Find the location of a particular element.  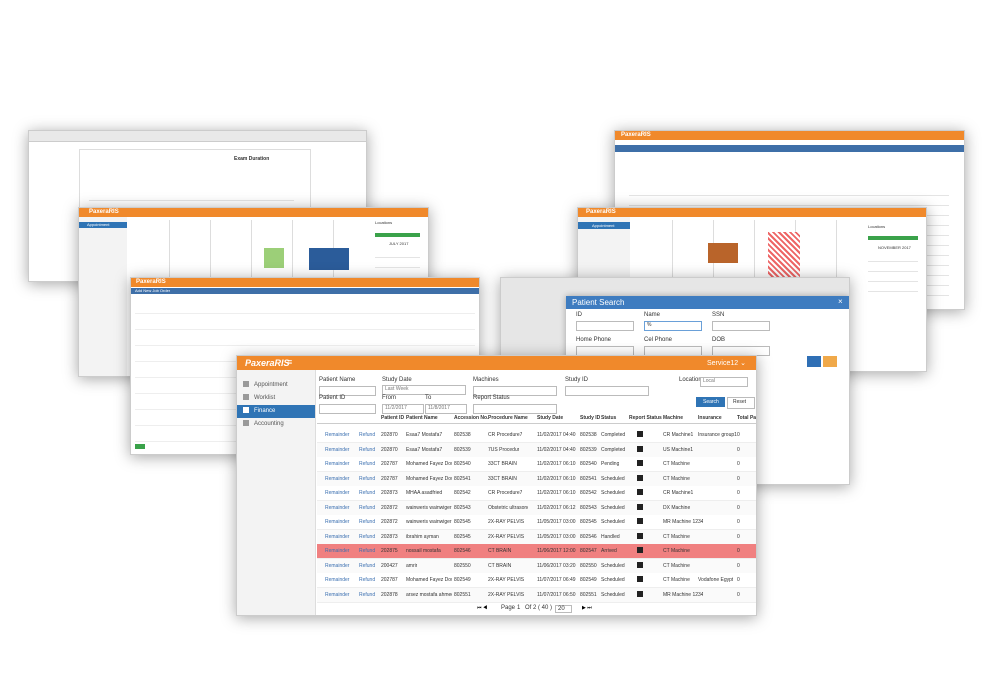

sidebar-item: Appointment is located at coordinates (271, 385).